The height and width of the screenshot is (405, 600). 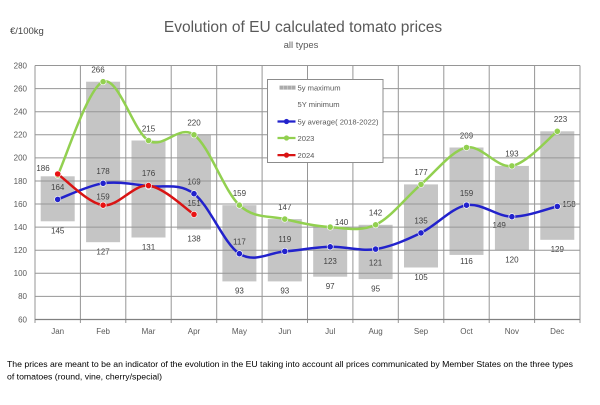 What do you see at coordinates (21, 204) in the screenshot?
I see `svg-text: 160` at bounding box center [21, 204].